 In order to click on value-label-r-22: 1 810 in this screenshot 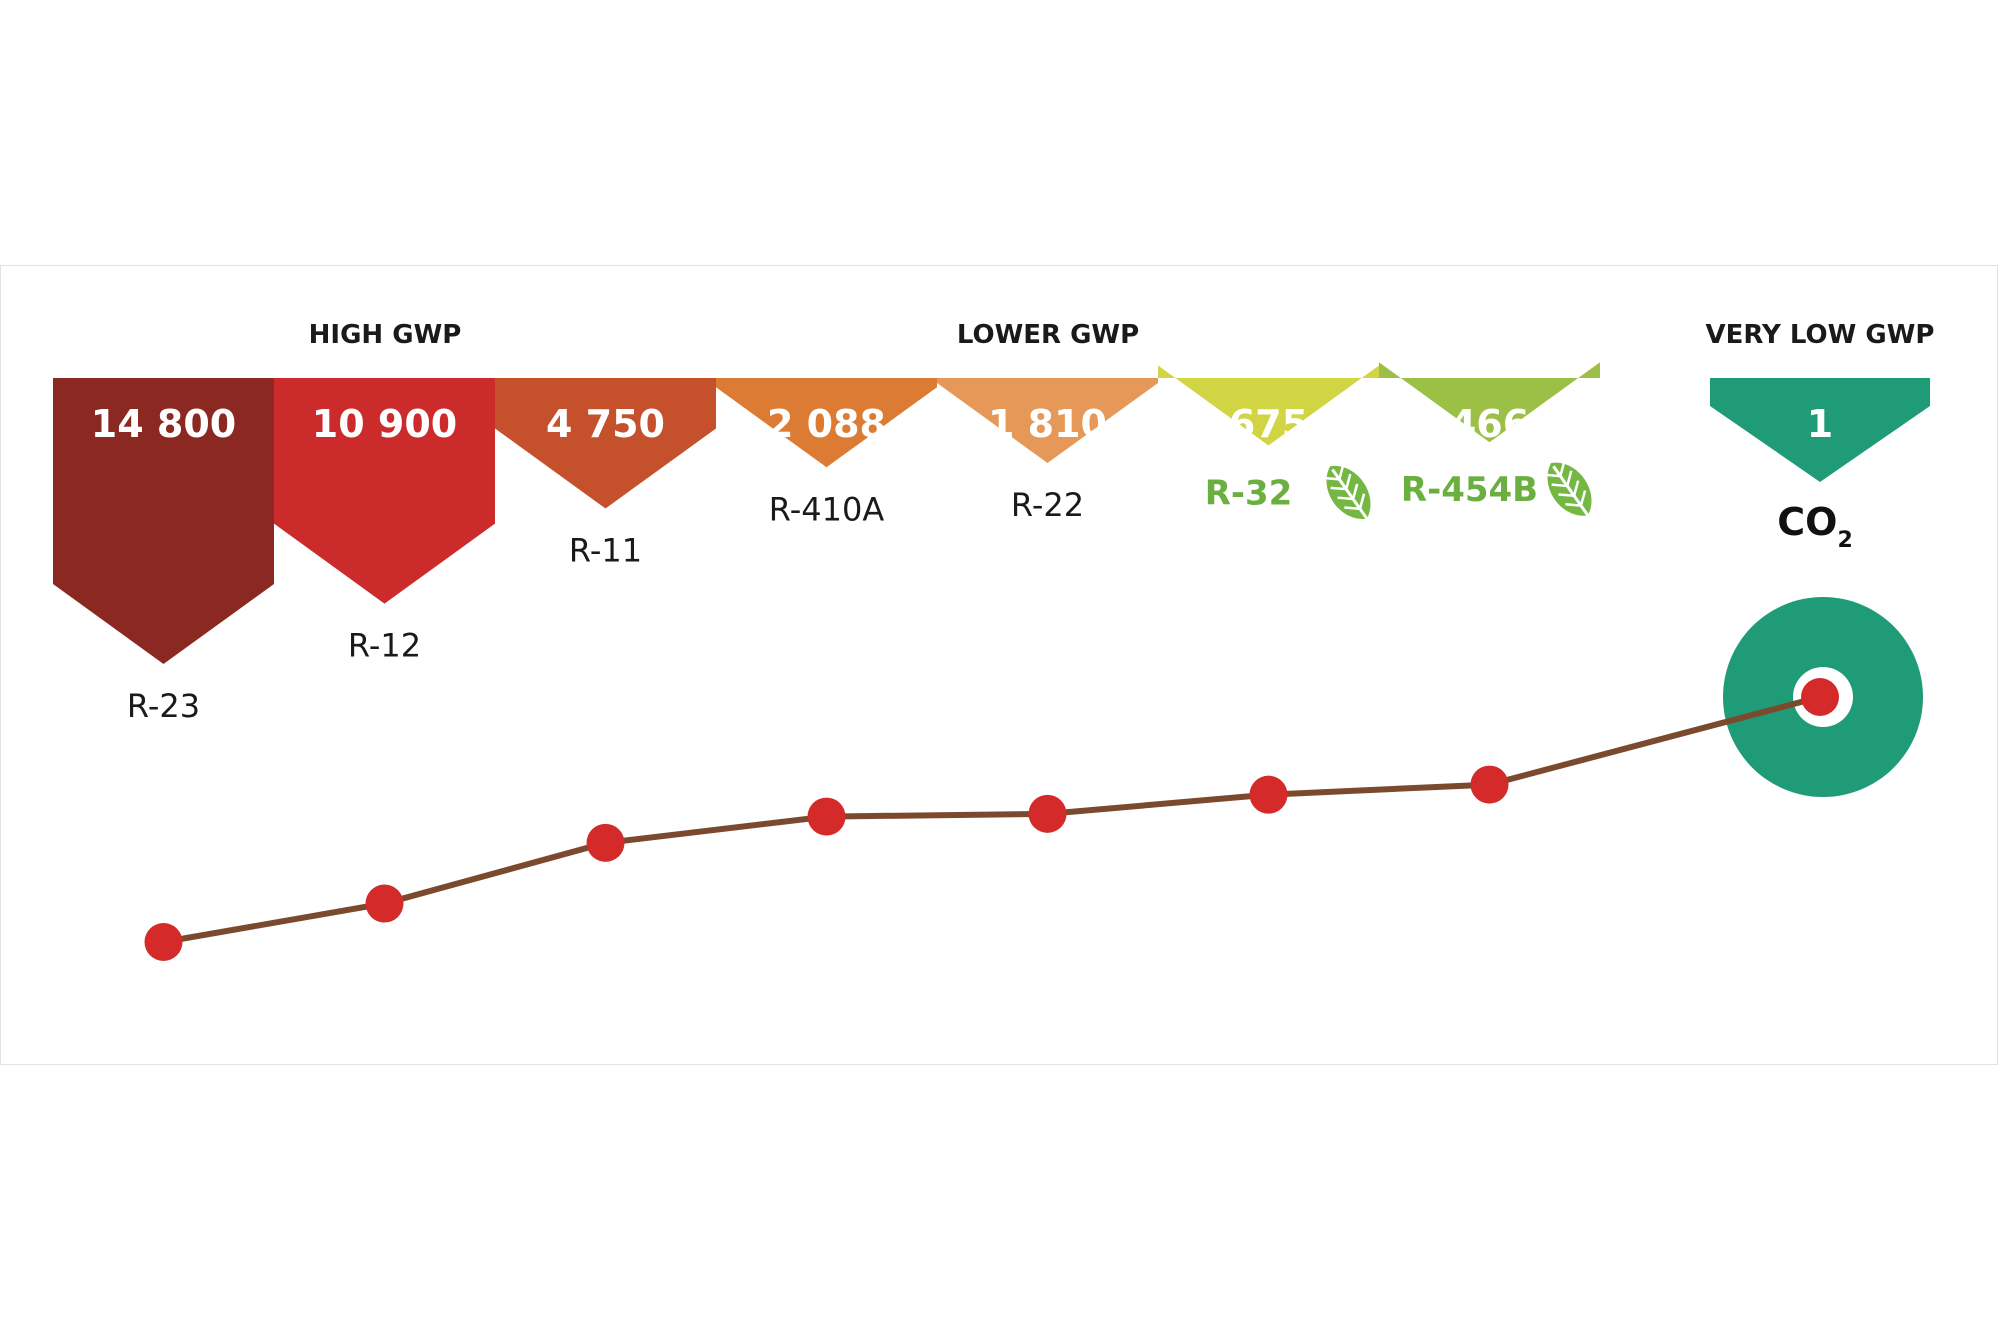, I will do `click(1047, 424)`.